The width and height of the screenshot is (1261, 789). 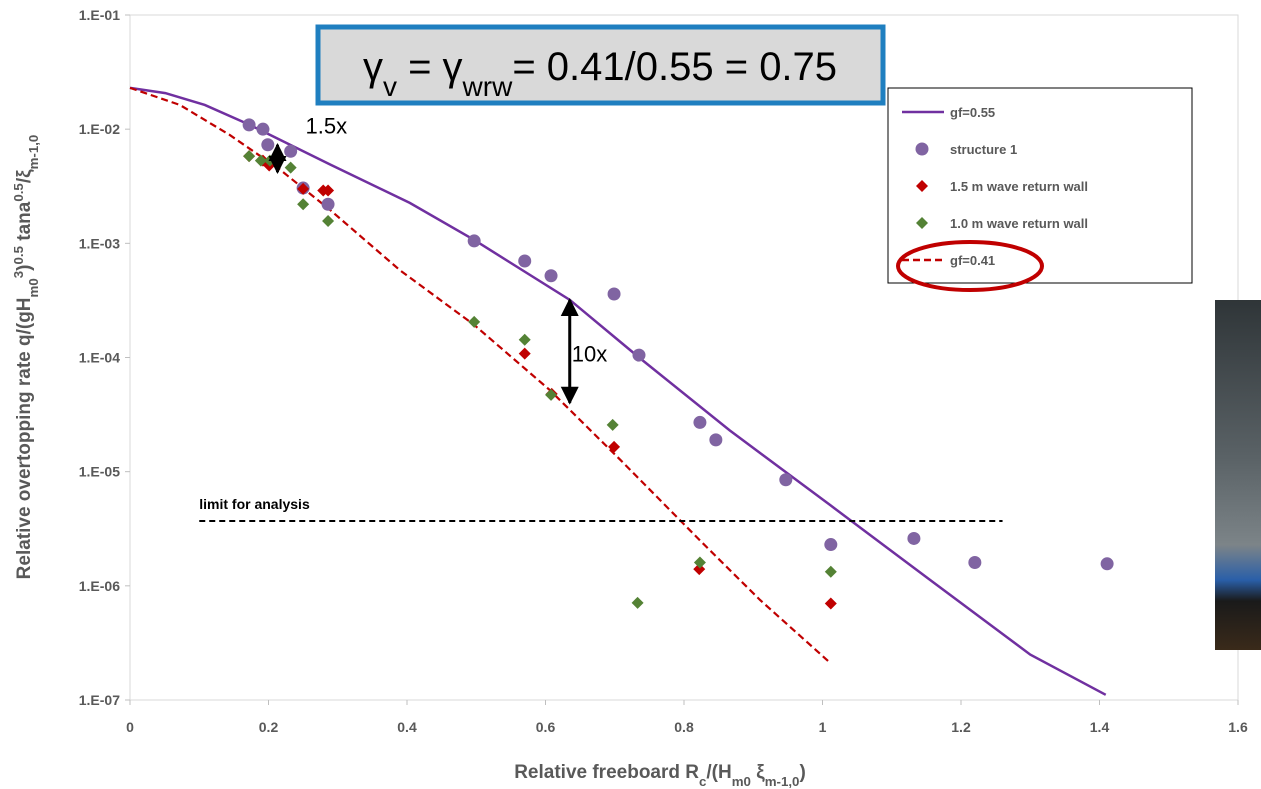 What do you see at coordinates (488, 86) in the screenshot?
I see `subscript: wrw` at bounding box center [488, 86].